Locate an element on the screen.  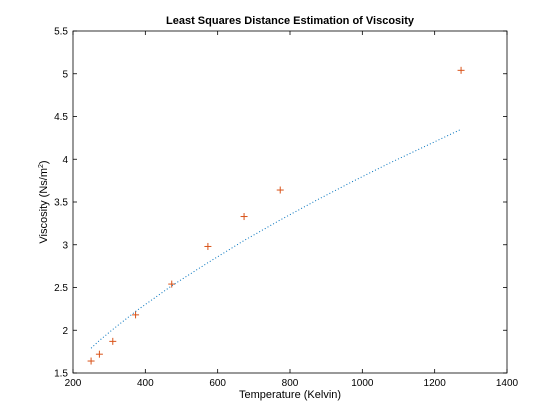
x-tick-label: 200 is located at coordinates (73, 383).